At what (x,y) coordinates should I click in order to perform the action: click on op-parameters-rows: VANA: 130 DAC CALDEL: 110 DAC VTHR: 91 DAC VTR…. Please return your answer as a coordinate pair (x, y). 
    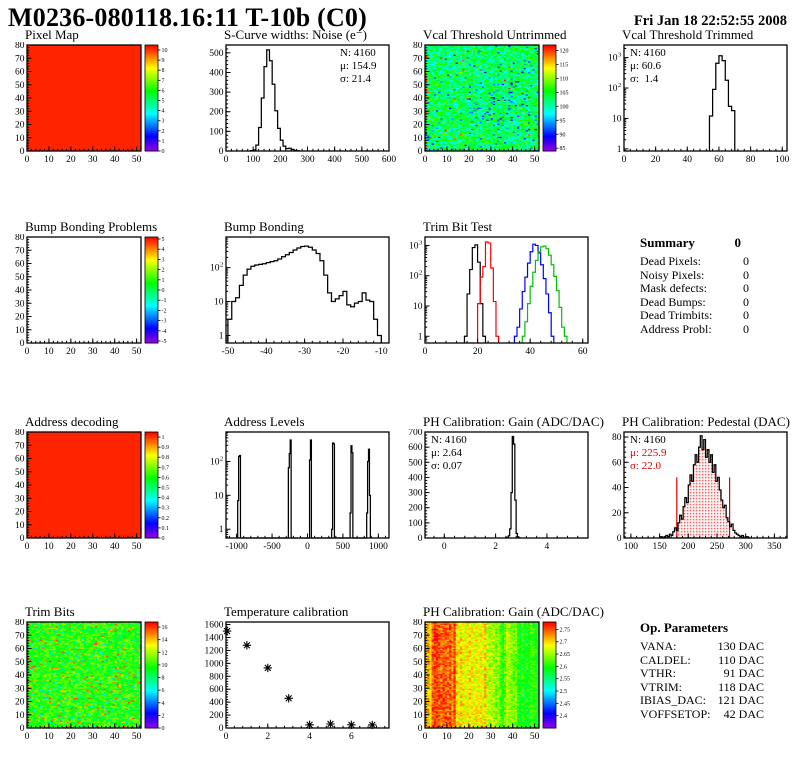
    Looking at the image, I should click on (718, 680).